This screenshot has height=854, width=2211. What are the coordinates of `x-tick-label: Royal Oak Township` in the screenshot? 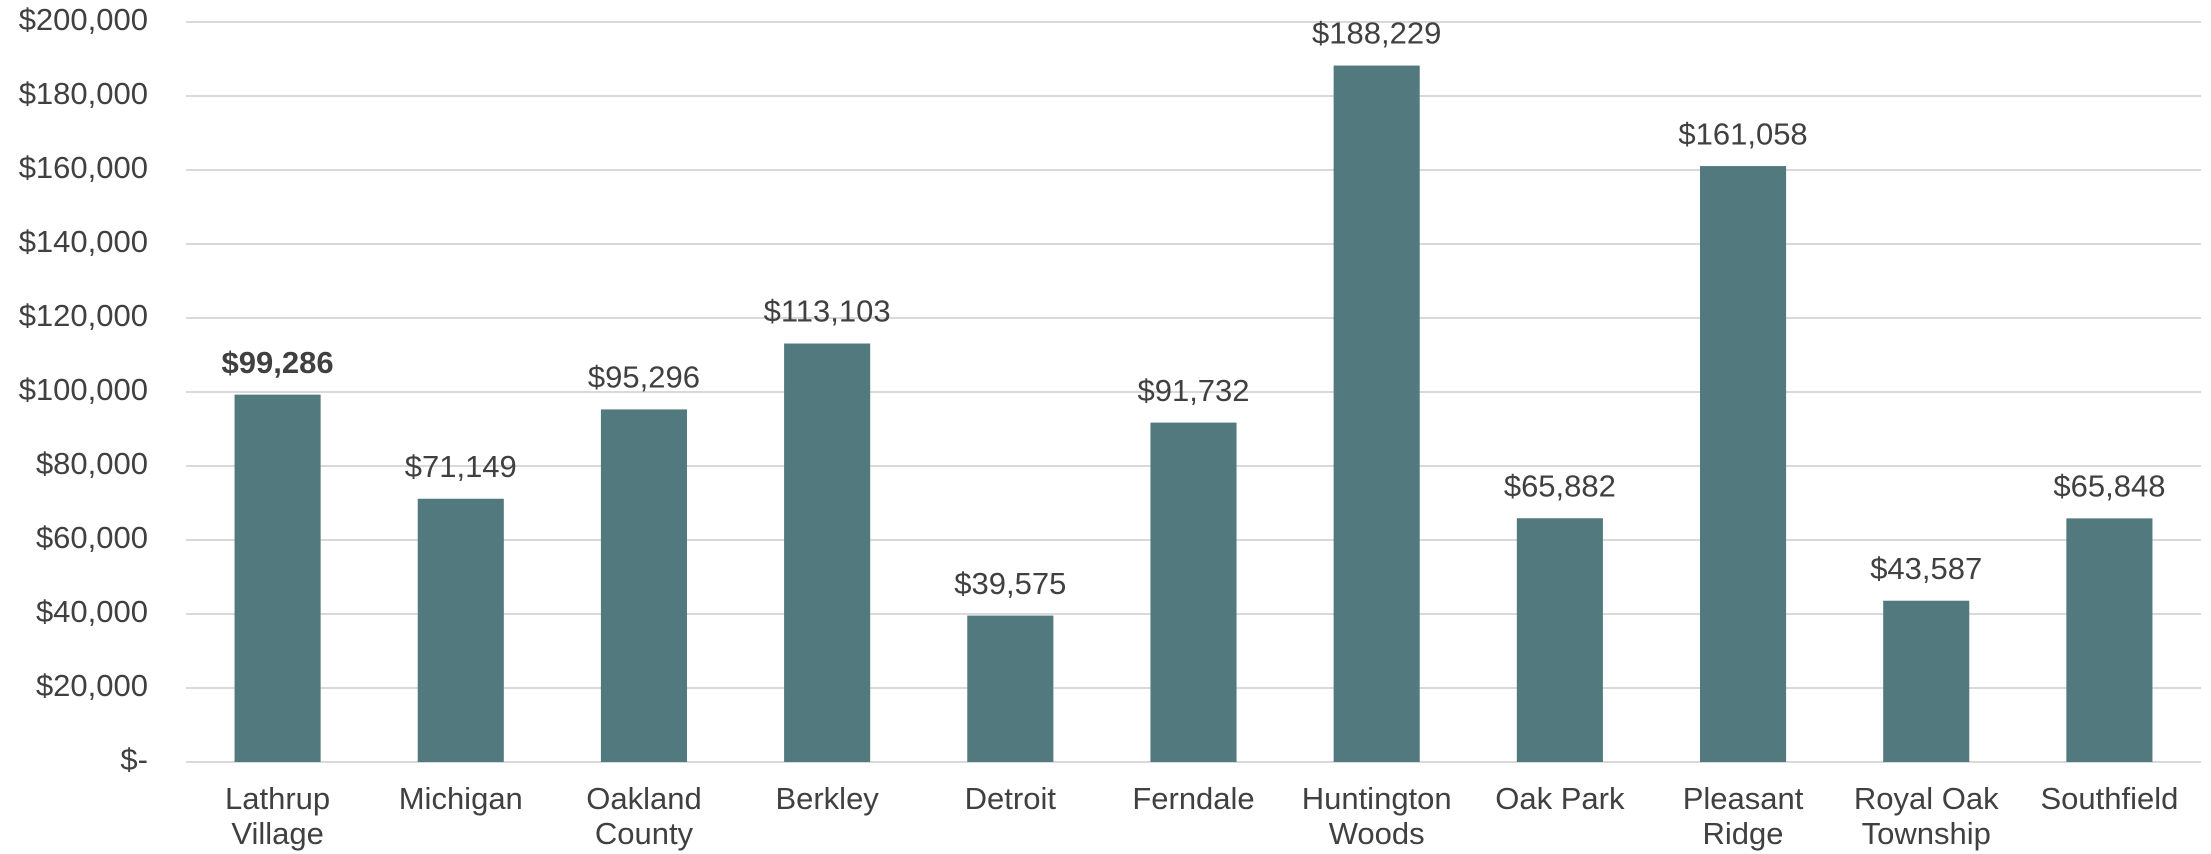 It's located at (1926, 816).